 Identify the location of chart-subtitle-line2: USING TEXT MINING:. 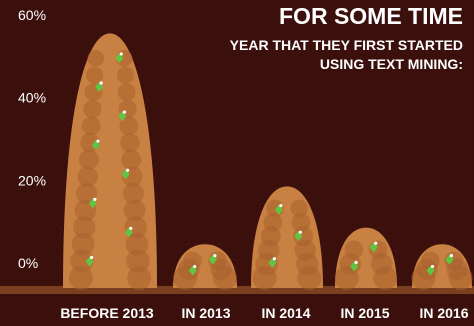
(391, 64).